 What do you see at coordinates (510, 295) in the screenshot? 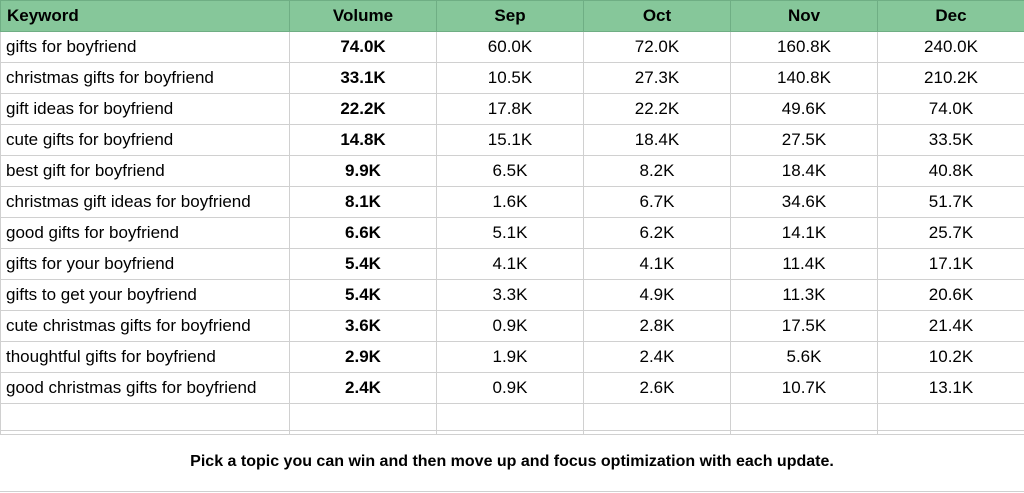
I see `cell-sep: 3.3K` at bounding box center [510, 295].